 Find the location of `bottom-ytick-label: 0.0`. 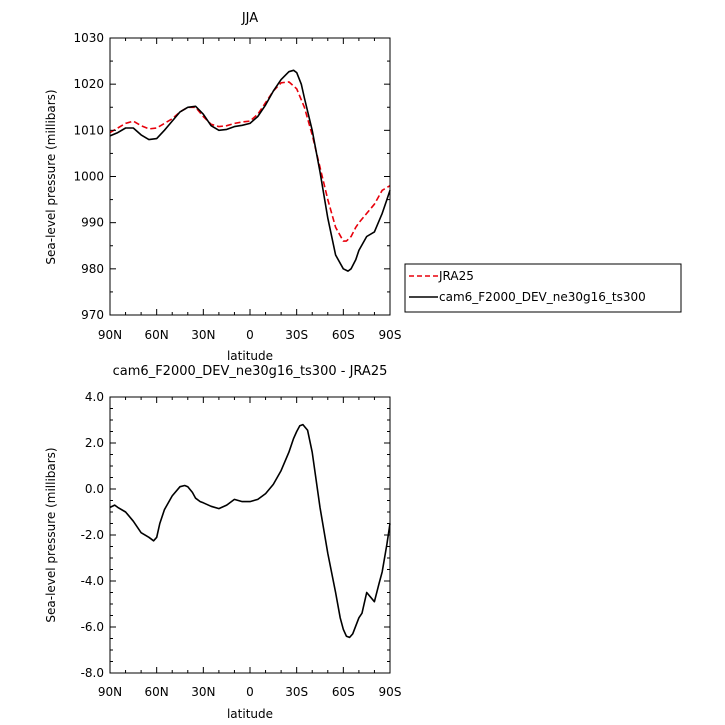

bottom-ytick-label: 0.0 is located at coordinates (94, 489).